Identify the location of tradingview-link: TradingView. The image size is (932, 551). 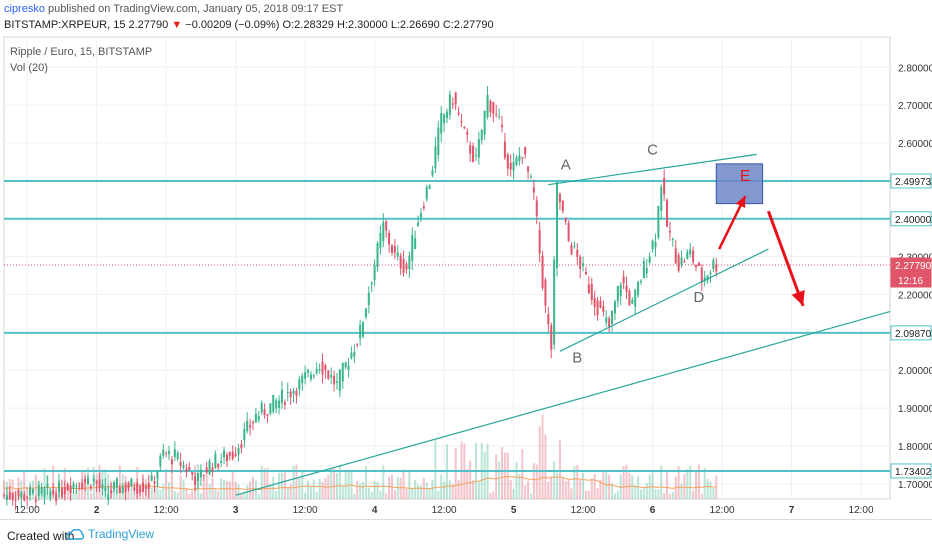
(110, 534).